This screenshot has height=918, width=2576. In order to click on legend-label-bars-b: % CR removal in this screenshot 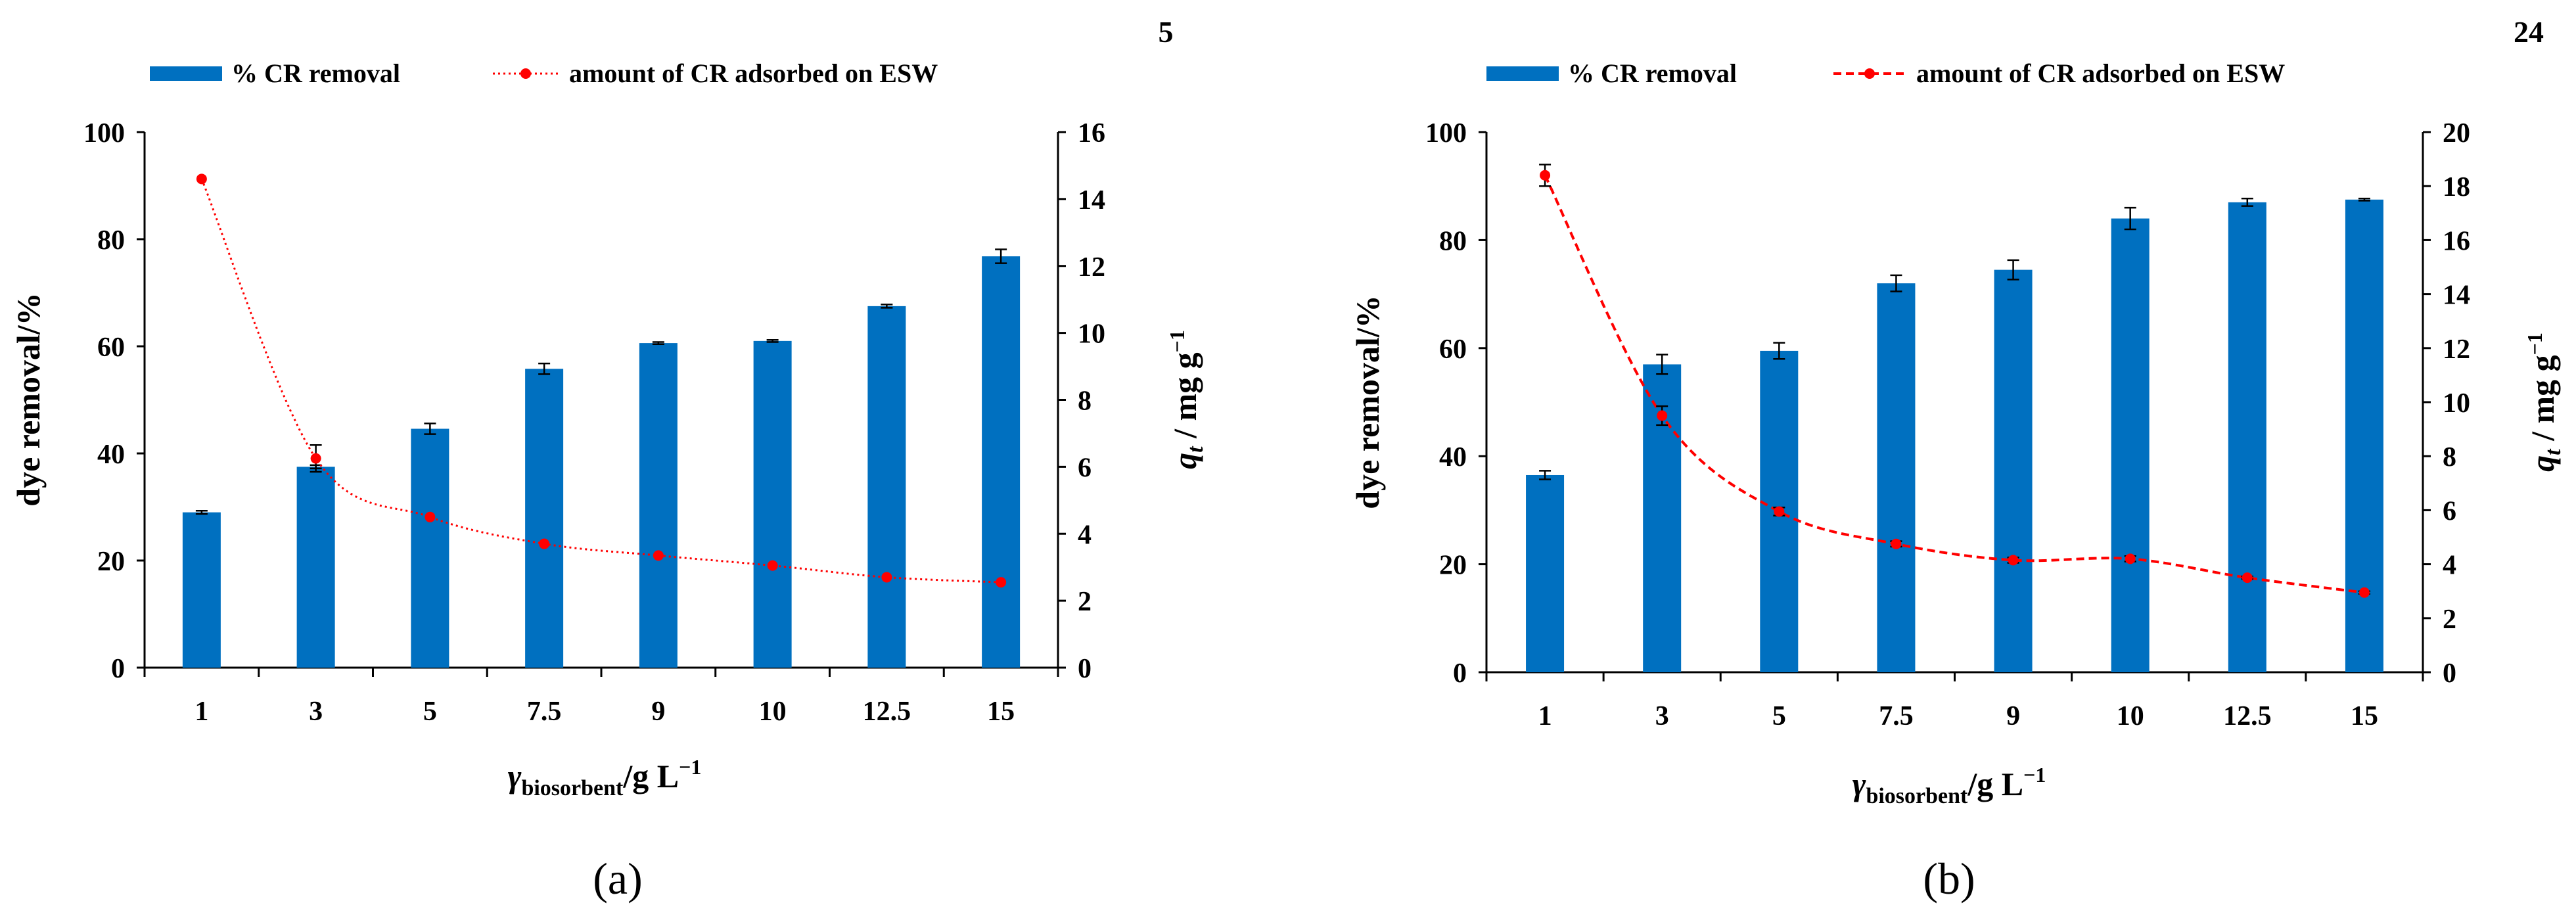, I will do `click(1653, 73)`.